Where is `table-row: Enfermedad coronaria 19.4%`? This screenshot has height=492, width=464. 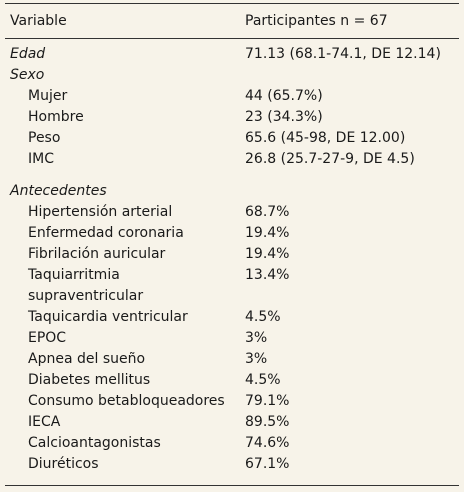 table-row: Enfermedad coronaria 19.4% is located at coordinates (232, 233).